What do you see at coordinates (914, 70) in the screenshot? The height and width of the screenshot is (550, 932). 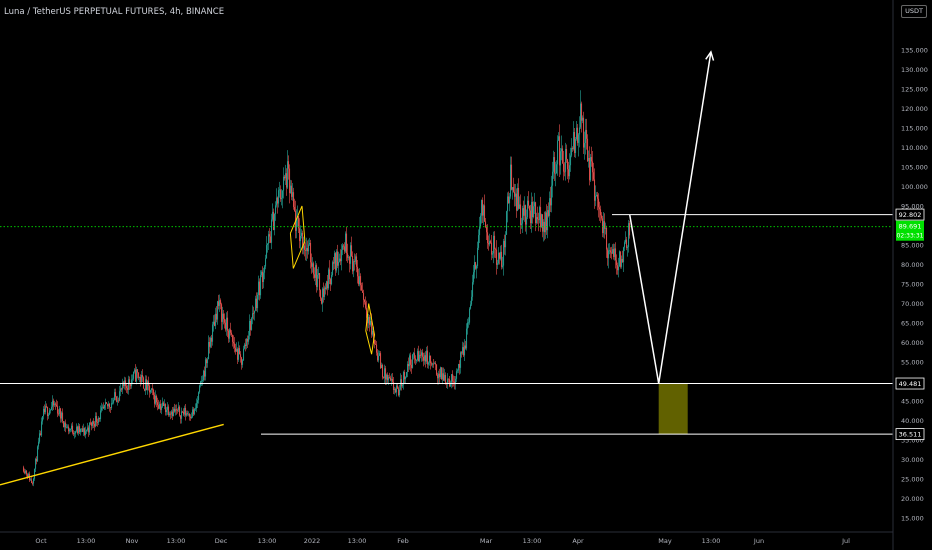 I see `y-tick-label: 130.000` at bounding box center [914, 70].